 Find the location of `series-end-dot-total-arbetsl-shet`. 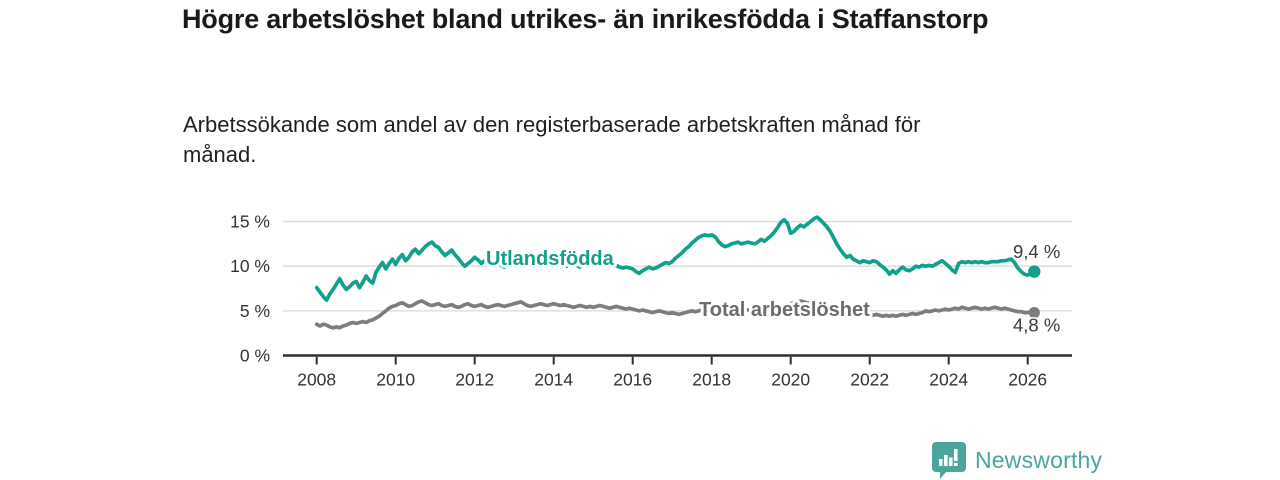

series-end-dot-total-arbetsl-shet is located at coordinates (1034, 313).